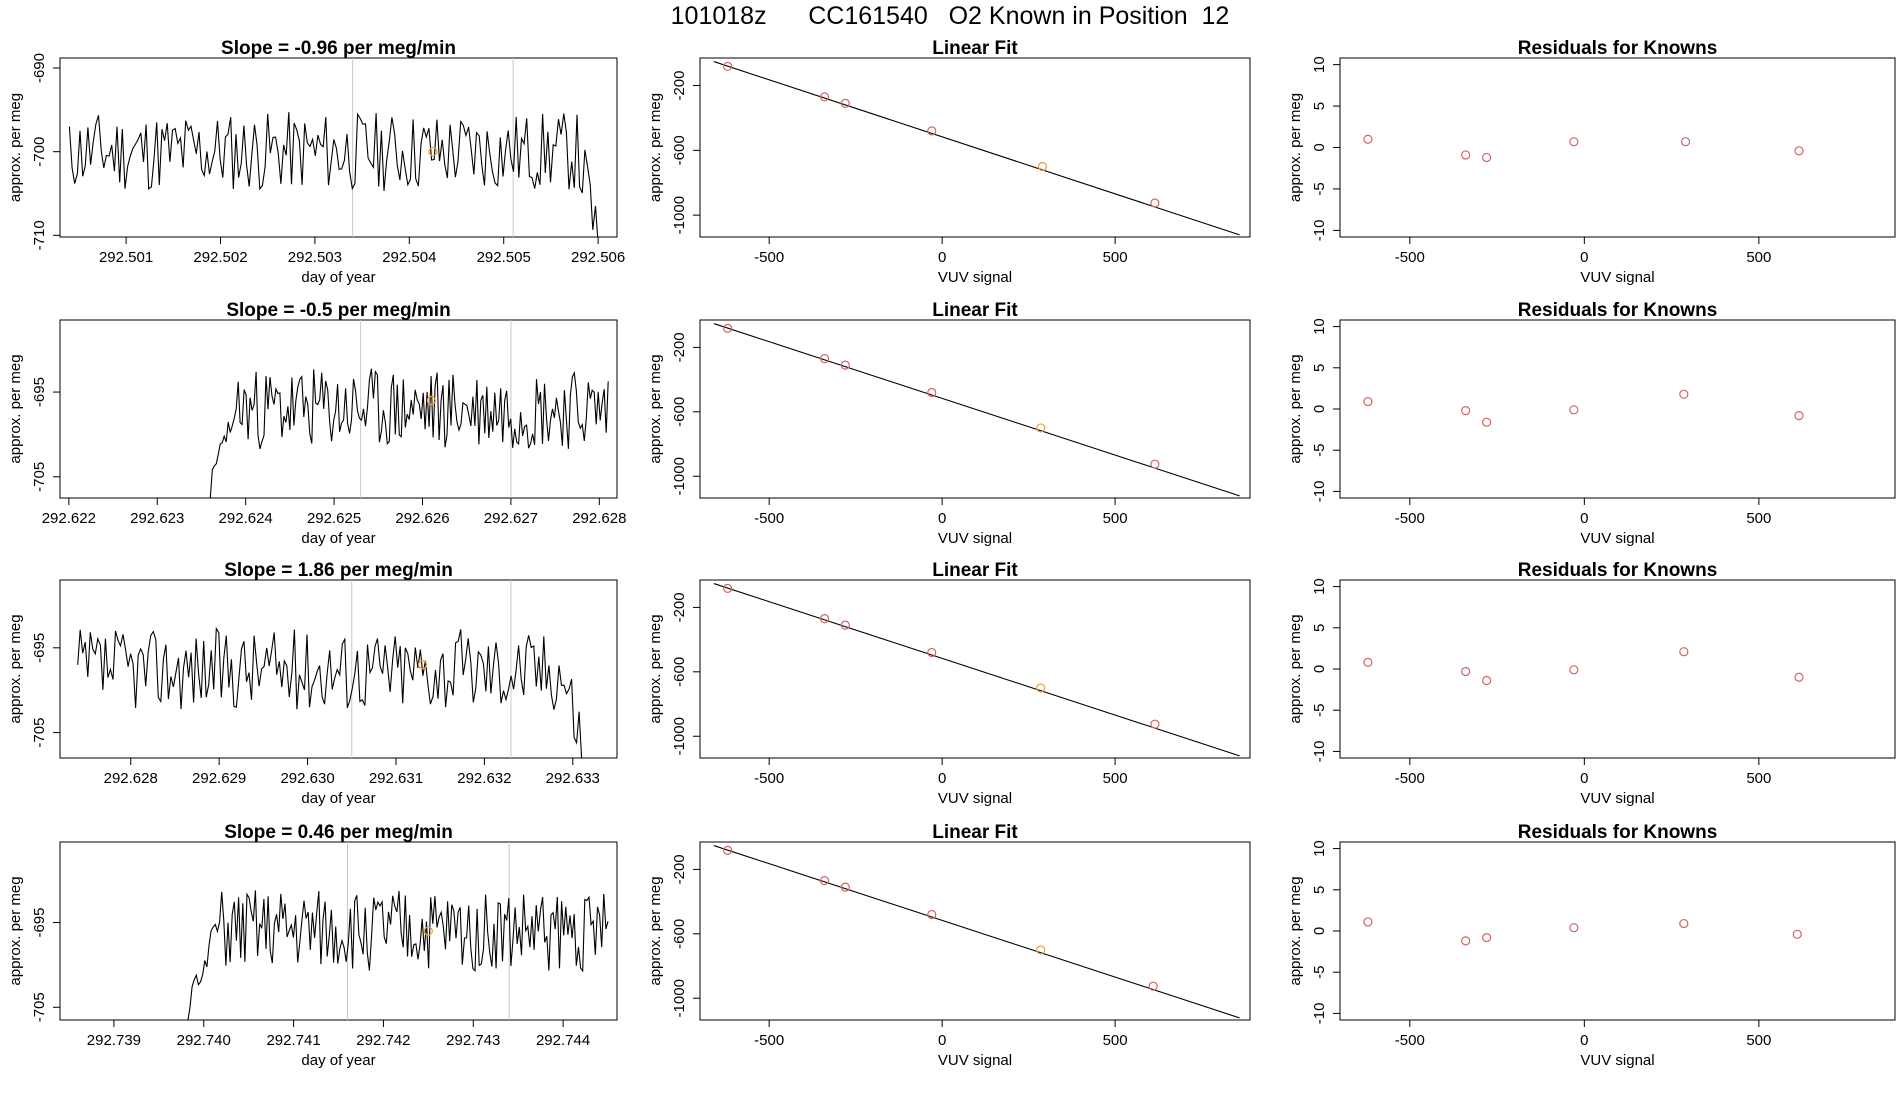 The width and height of the screenshot is (1900, 1100). Describe the element at coordinates (338, 832) in the screenshot. I see `panel-title: Slope = 0.46 per meg/min` at that location.